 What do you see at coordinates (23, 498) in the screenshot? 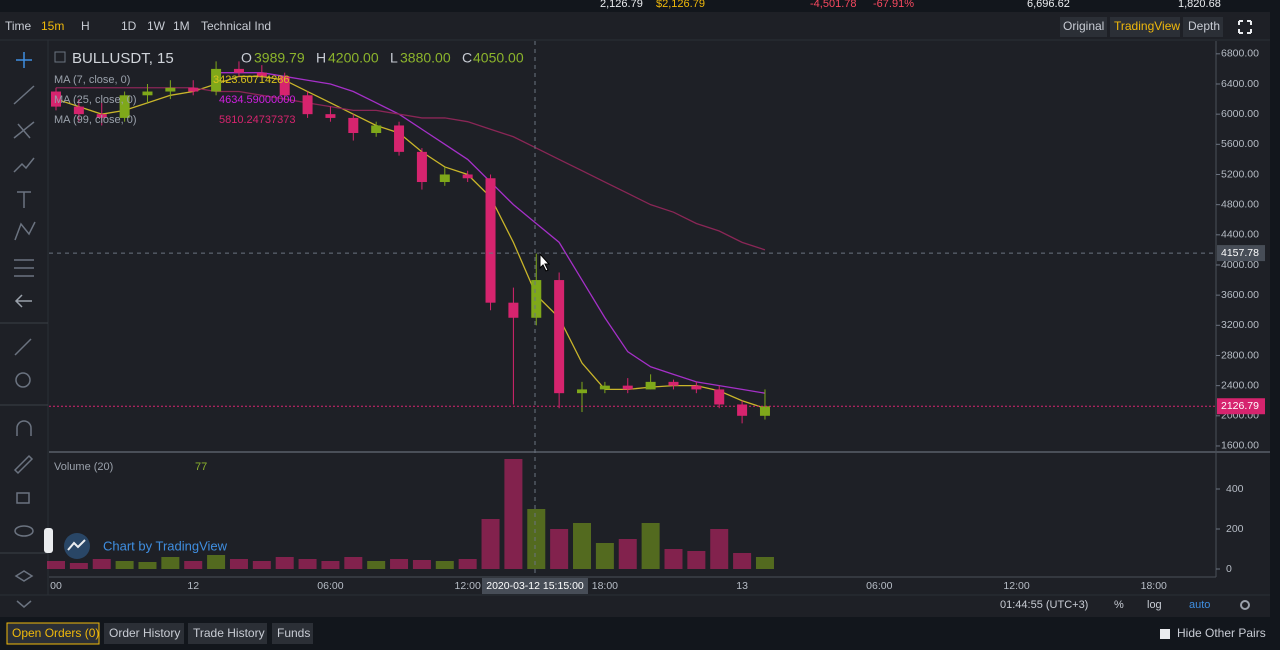
I see `lock-tool` at bounding box center [23, 498].